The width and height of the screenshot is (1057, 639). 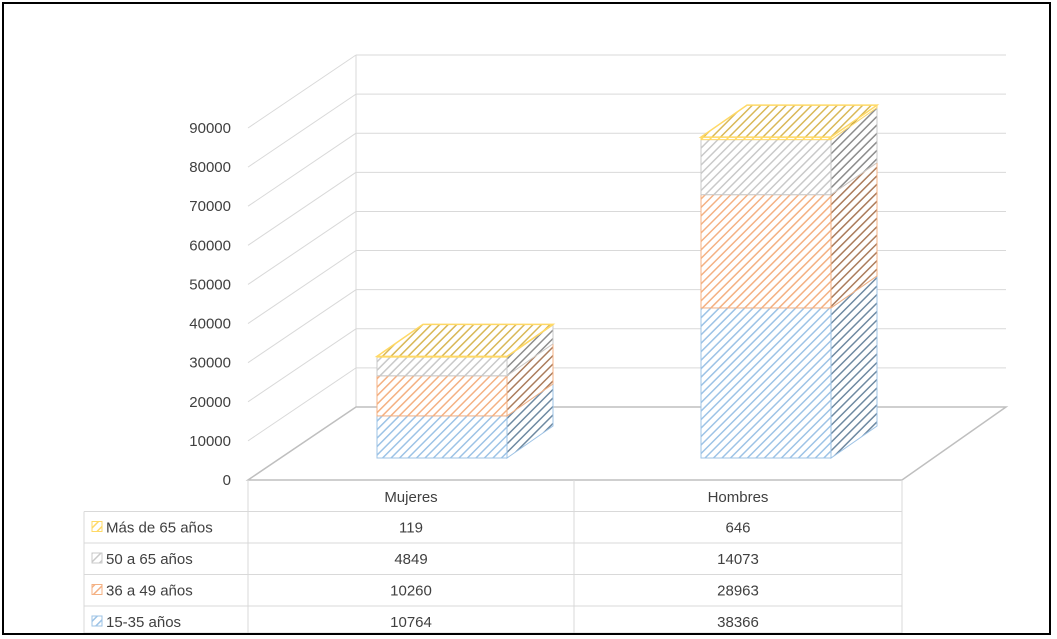 What do you see at coordinates (210, 167) in the screenshot?
I see `y-tick-label: 80000` at bounding box center [210, 167].